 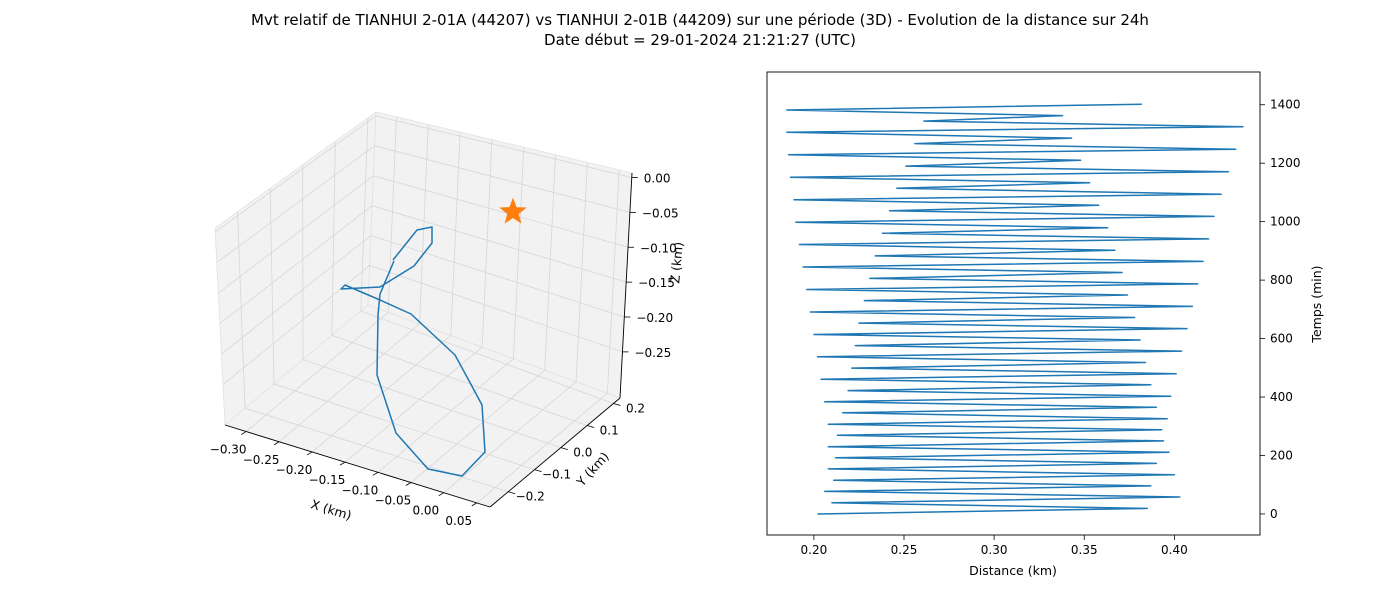 What do you see at coordinates (1285, 105) in the screenshot?
I see `y-tick-label: 1400` at bounding box center [1285, 105].